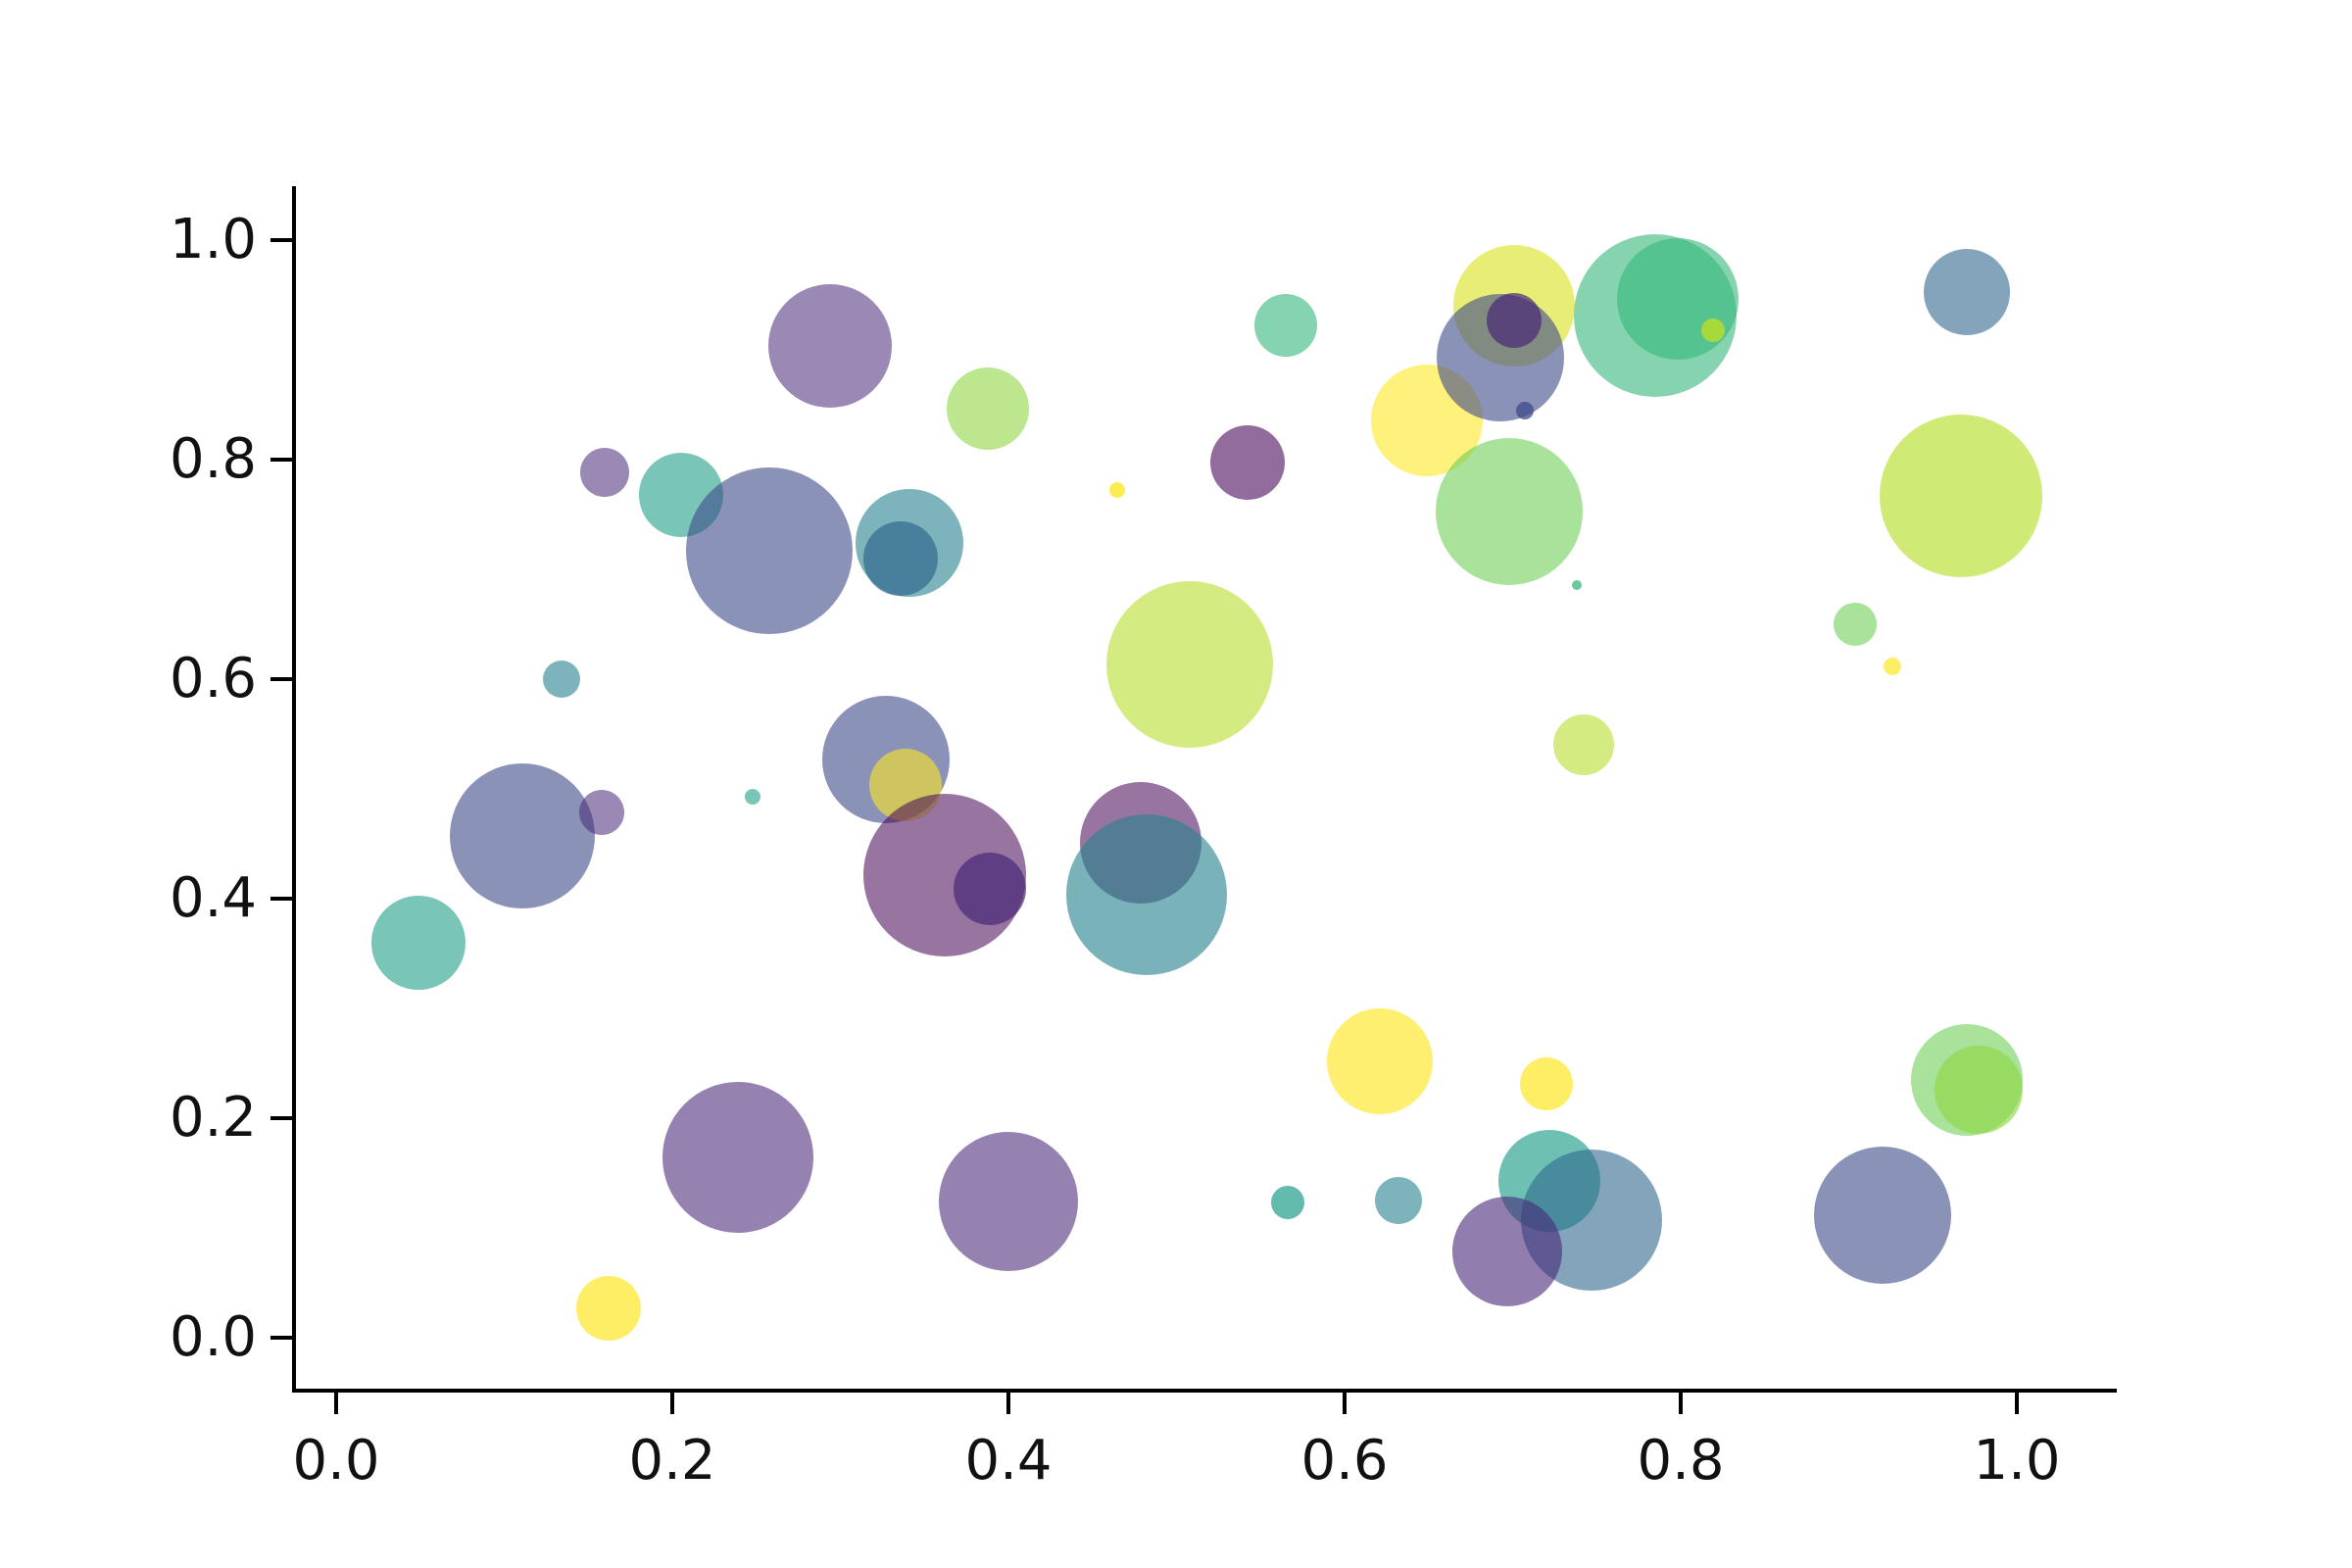 This screenshot has width=2352, height=1568. Describe the element at coordinates (213, 678) in the screenshot. I see `y-tick-label: 0.6` at that location.